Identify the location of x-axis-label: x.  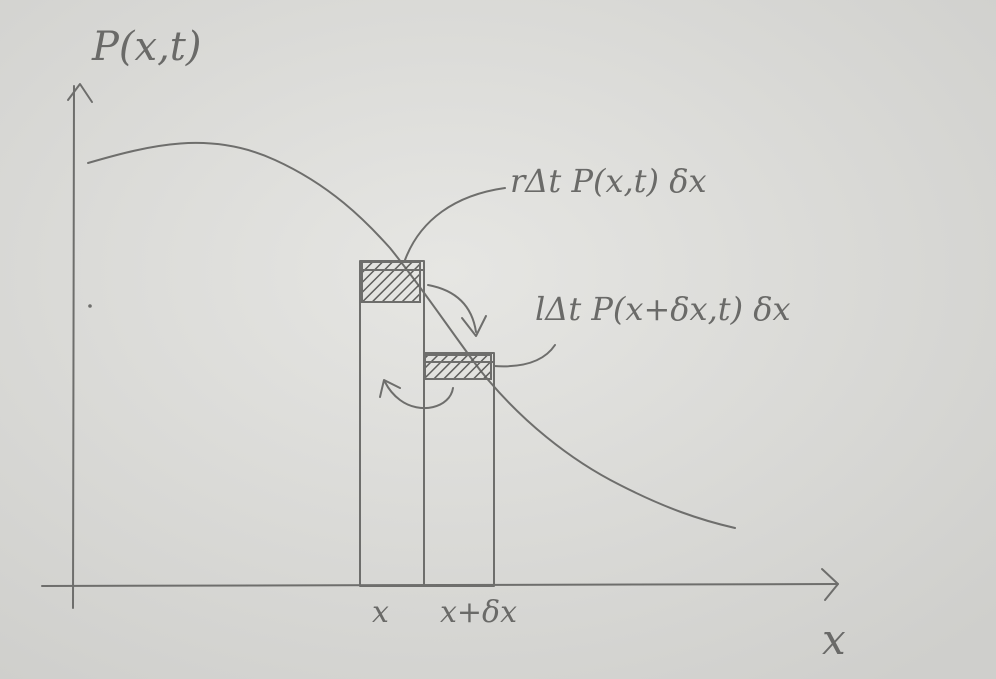
(834, 639).